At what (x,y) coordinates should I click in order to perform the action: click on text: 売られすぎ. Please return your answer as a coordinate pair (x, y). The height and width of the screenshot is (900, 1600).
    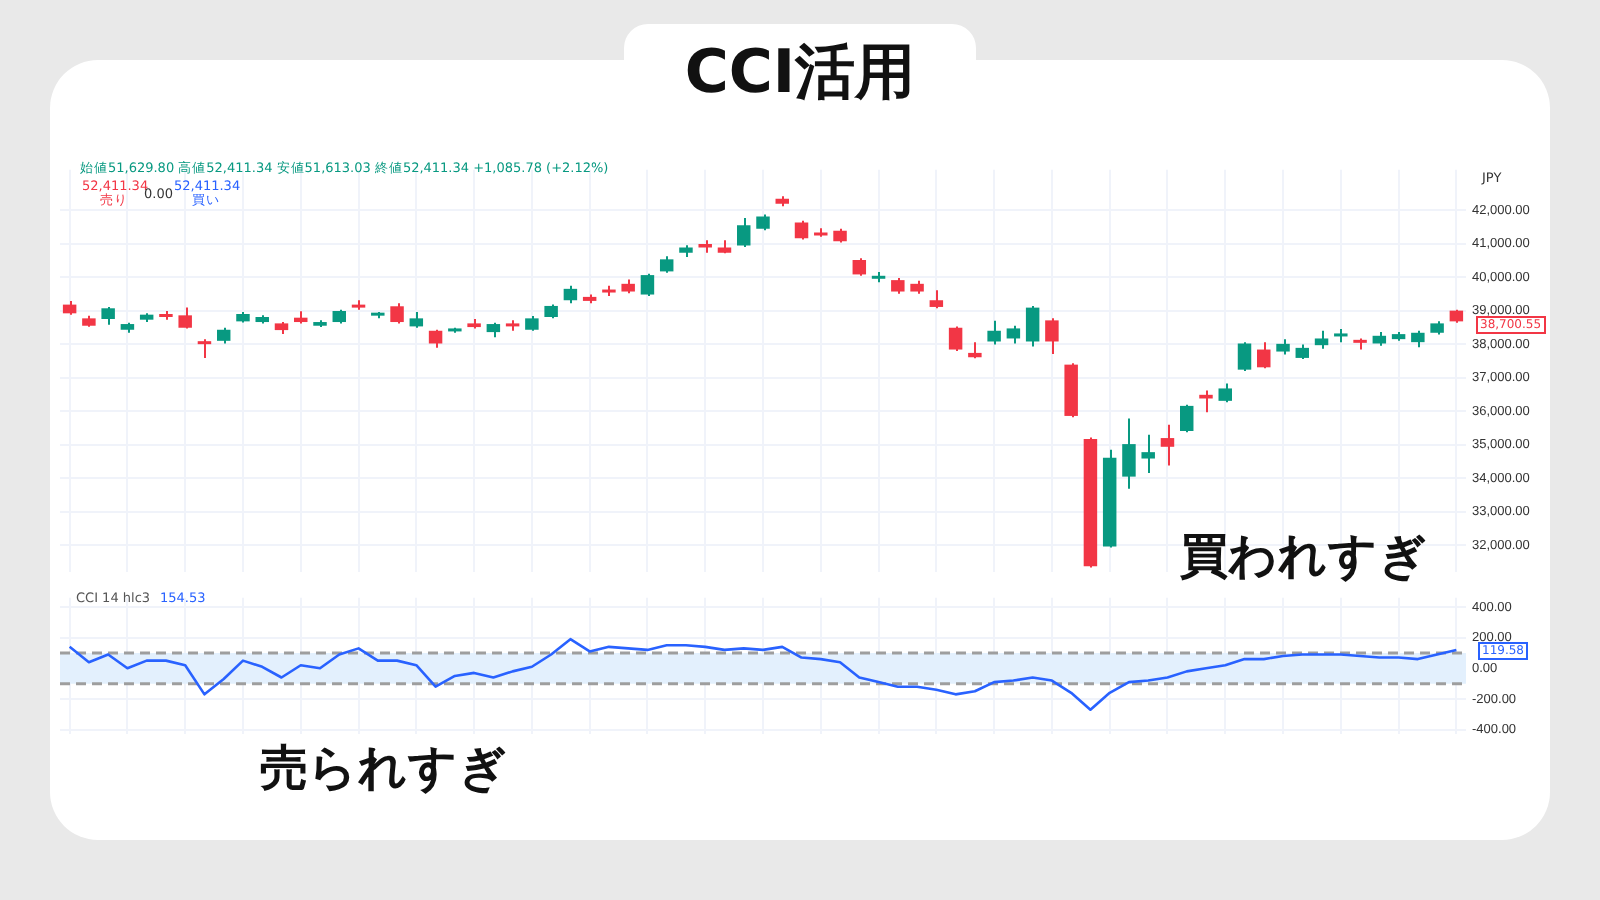
    Looking at the image, I should click on (384, 769).